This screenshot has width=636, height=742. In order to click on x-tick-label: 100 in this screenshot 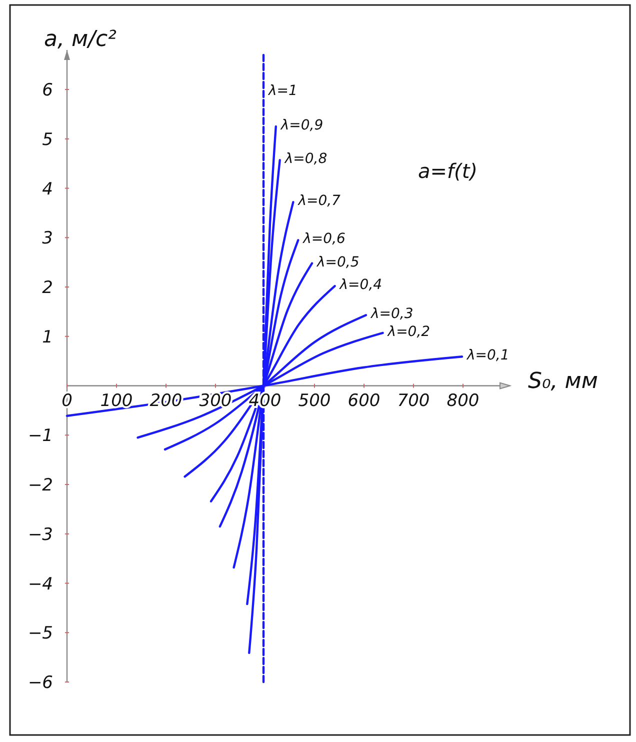, I will do `click(116, 400)`.